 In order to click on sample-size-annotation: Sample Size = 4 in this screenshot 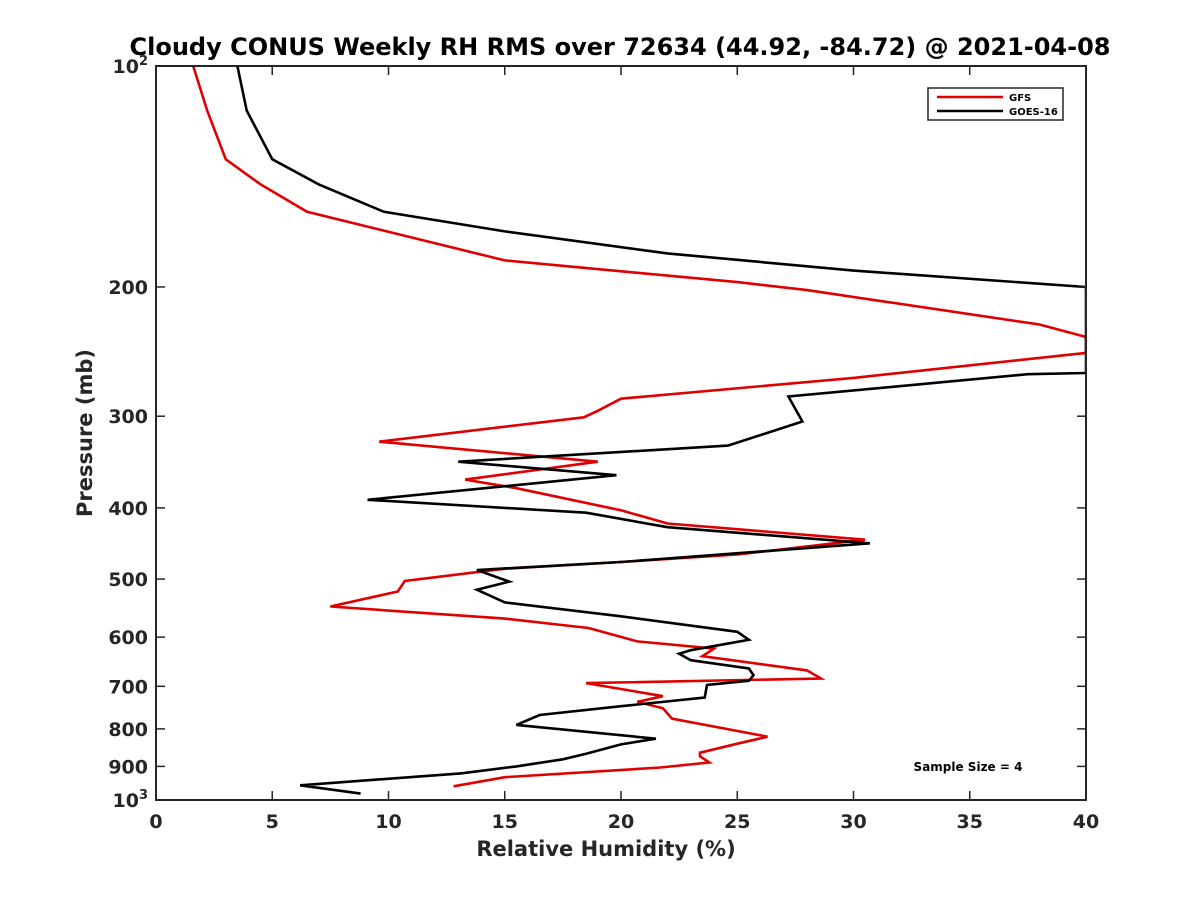, I will do `click(968, 767)`.